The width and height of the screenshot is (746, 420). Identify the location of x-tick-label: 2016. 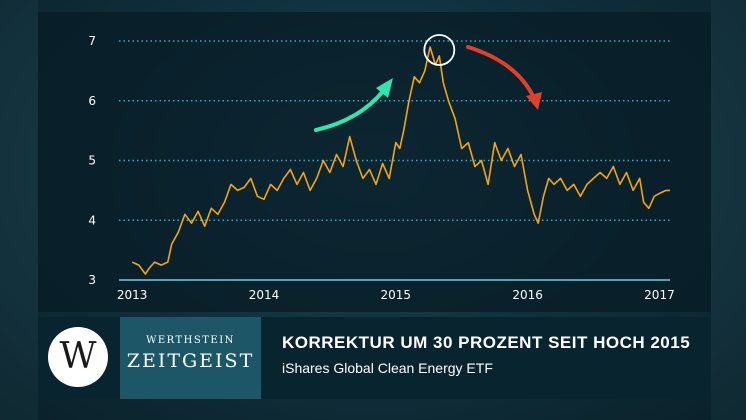
(527, 295).